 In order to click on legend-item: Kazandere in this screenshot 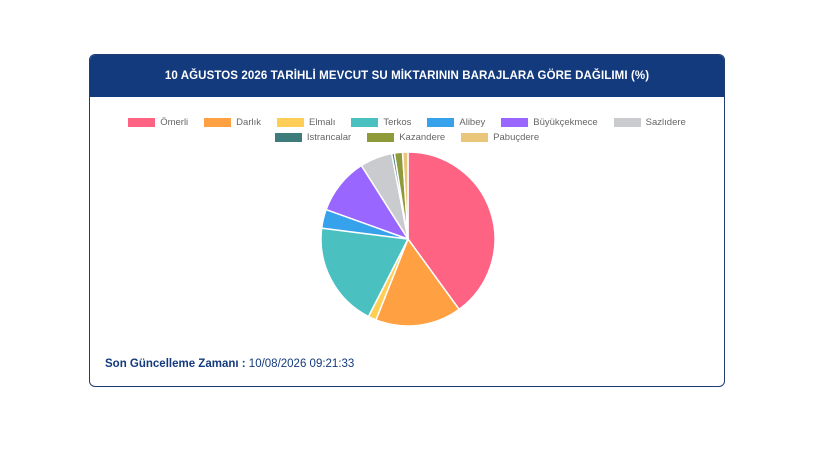, I will do `click(406, 137)`.